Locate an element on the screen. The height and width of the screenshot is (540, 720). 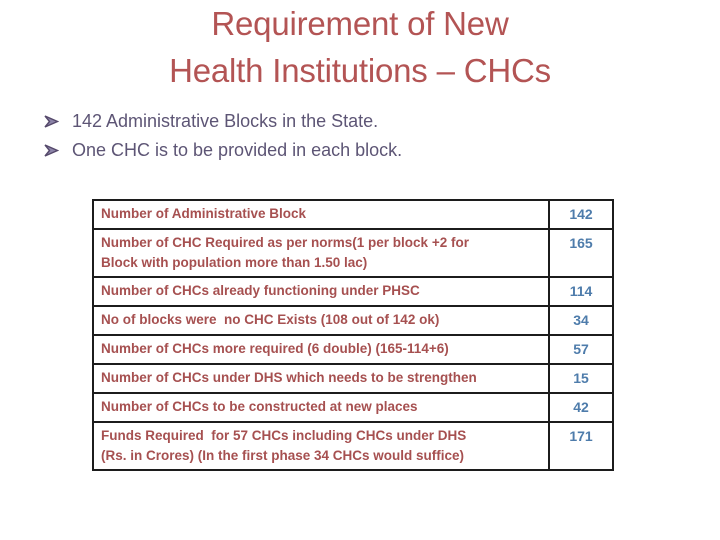
bullet-item: One CHC is to be provided in each block. is located at coordinates (354, 150).